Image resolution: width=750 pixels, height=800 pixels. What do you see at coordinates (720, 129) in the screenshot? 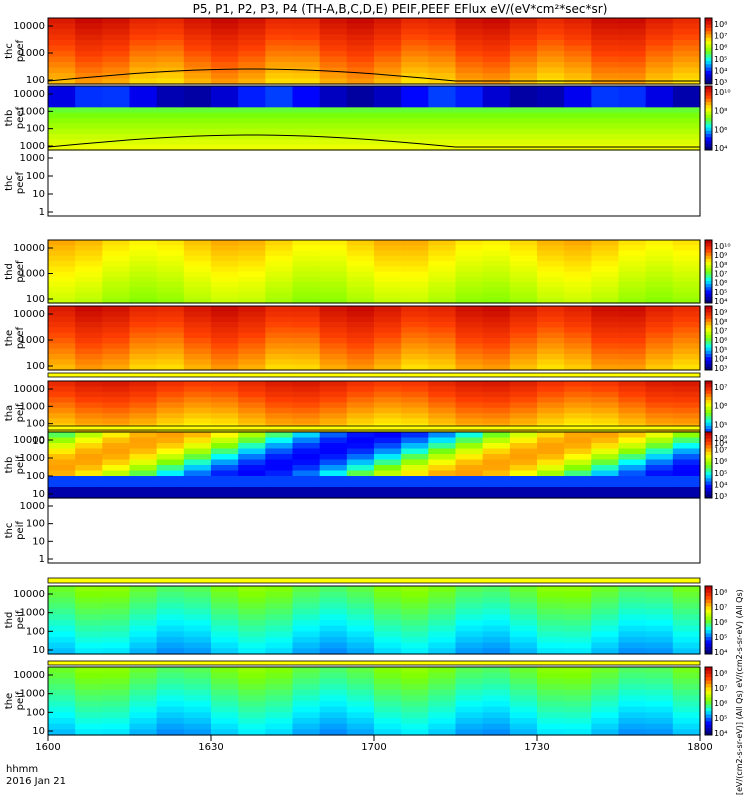
I see `colorbar-tick-label: 10⁶` at bounding box center [720, 129].